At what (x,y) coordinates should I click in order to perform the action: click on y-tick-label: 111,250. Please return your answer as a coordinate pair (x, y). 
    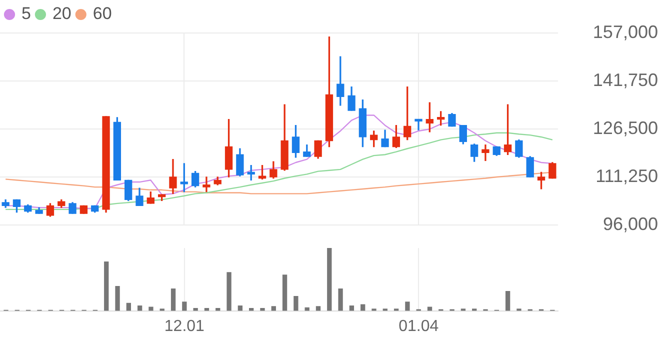
    Looking at the image, I should click on (627, 176).